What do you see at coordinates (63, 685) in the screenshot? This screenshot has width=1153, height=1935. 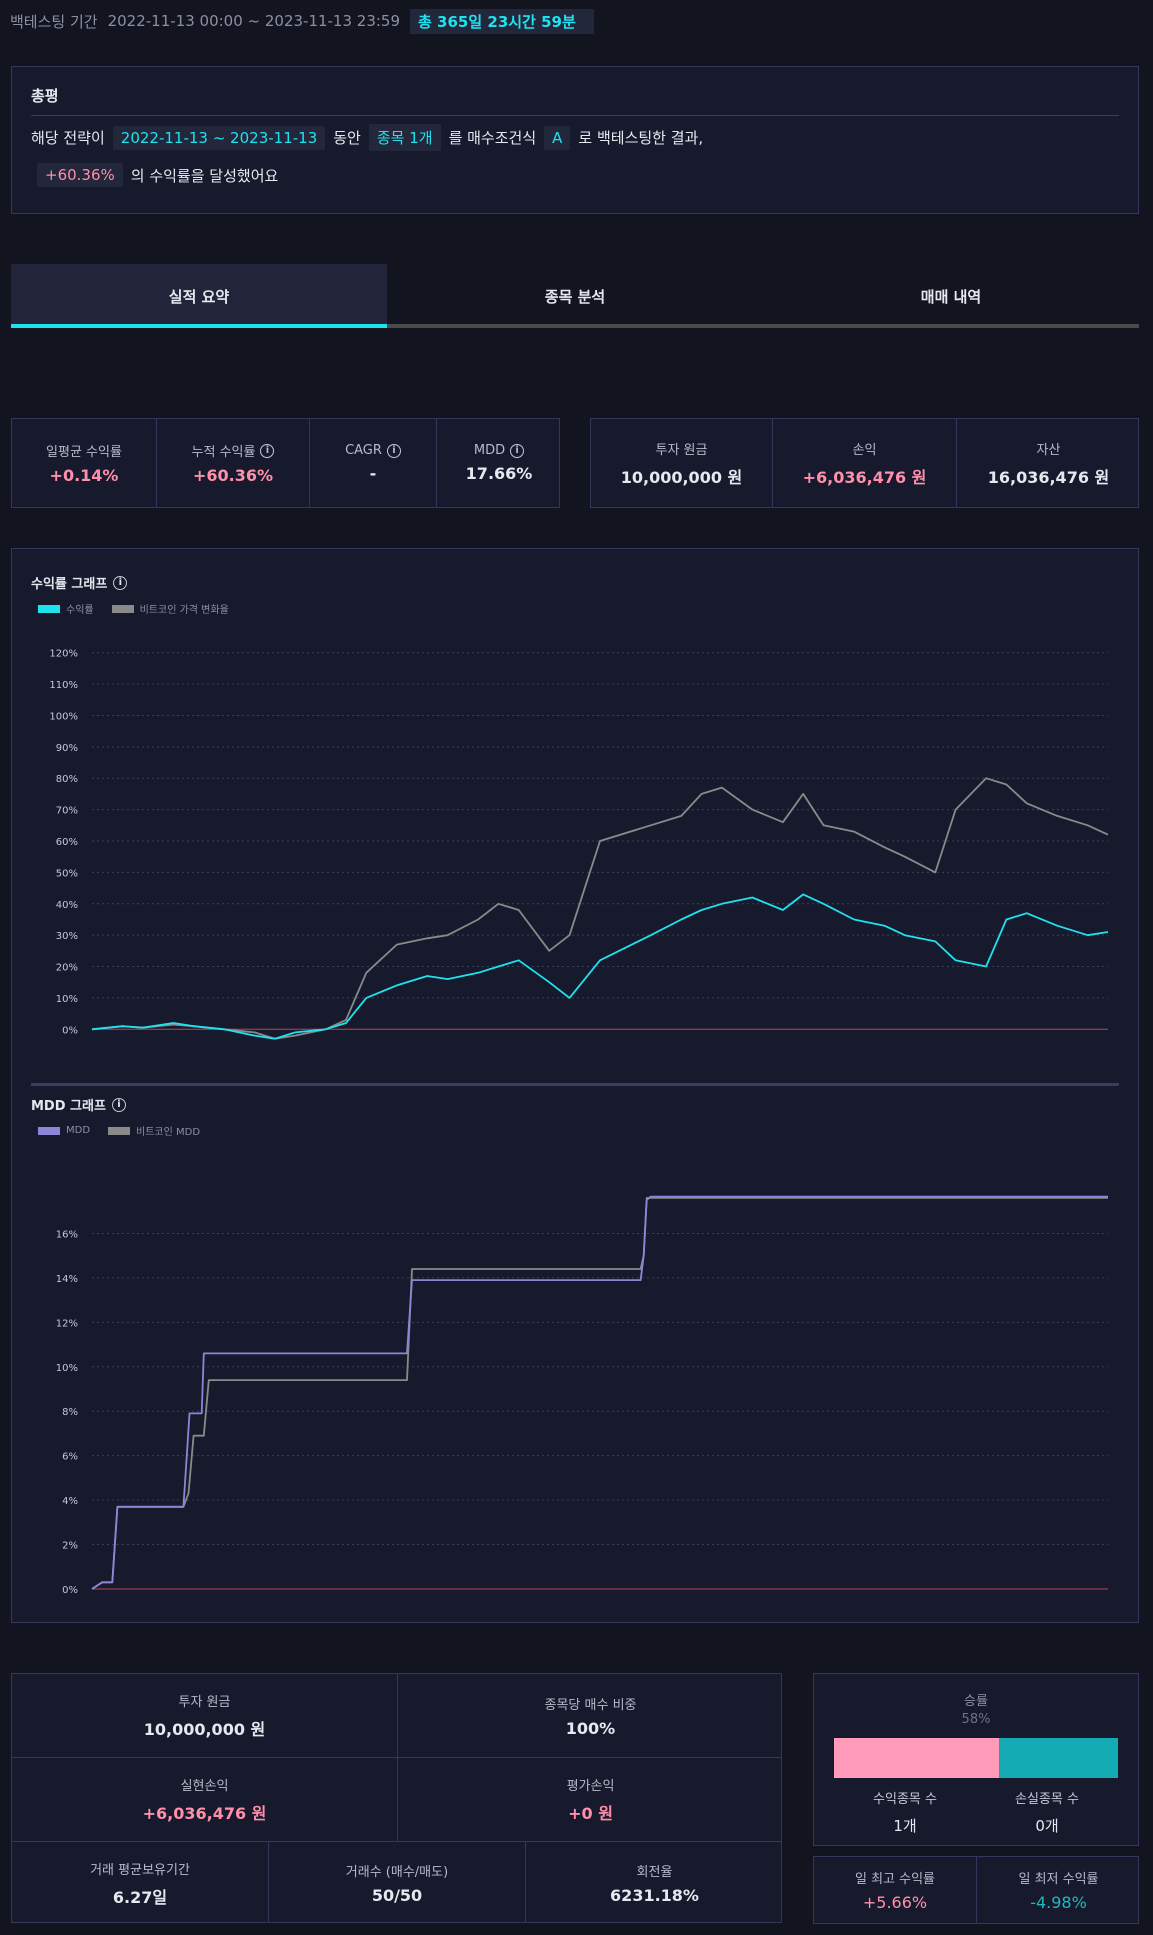 I see `return-chart-y-tick-label: 110%` at bounding box center [63, 685].